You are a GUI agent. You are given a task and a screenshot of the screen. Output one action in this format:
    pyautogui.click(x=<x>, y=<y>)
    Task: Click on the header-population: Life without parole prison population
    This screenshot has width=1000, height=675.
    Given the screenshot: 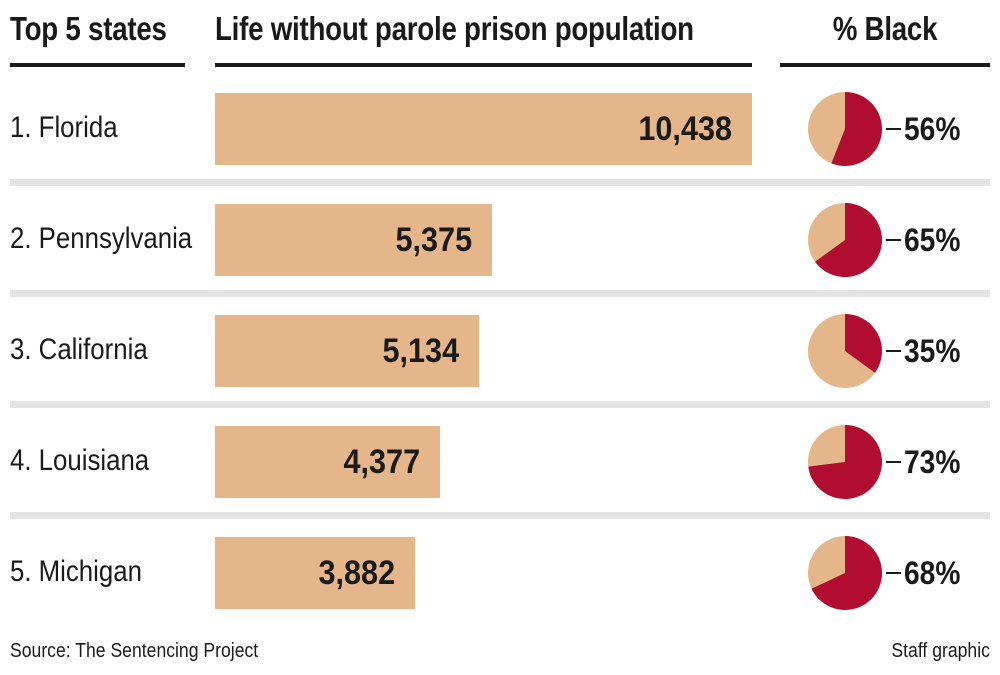 What is the action you would take?
    pyautogui.click(x=454, y=28)
    